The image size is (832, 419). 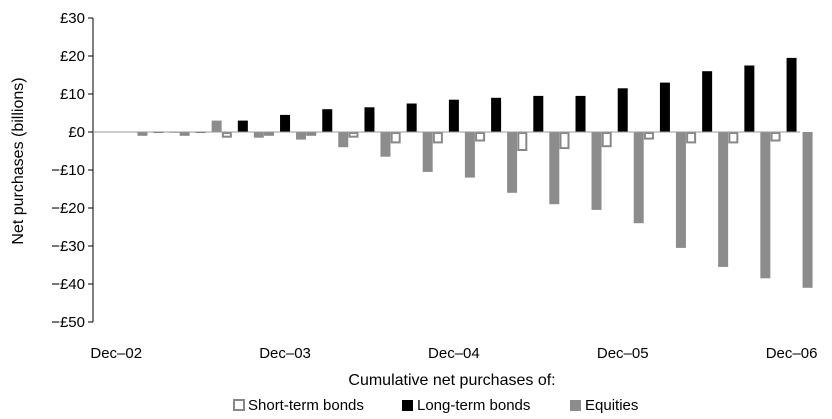 I want to click on y-ticks-group: £30 £20 £10 £0 −£10 −£20 −£30 −£40 −£50, so click(x=72, y=170).